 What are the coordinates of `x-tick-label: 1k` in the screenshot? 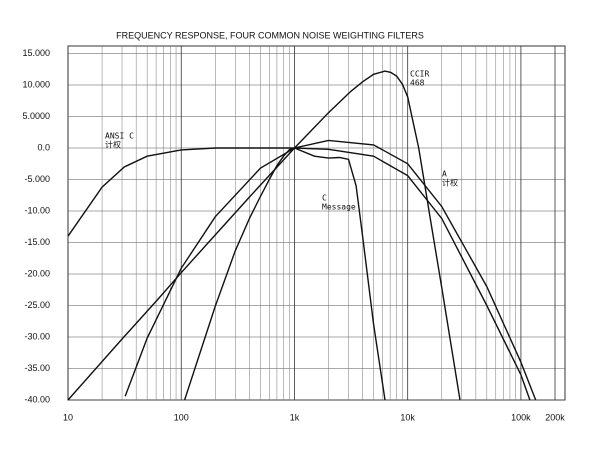 It's located at (295, 417).